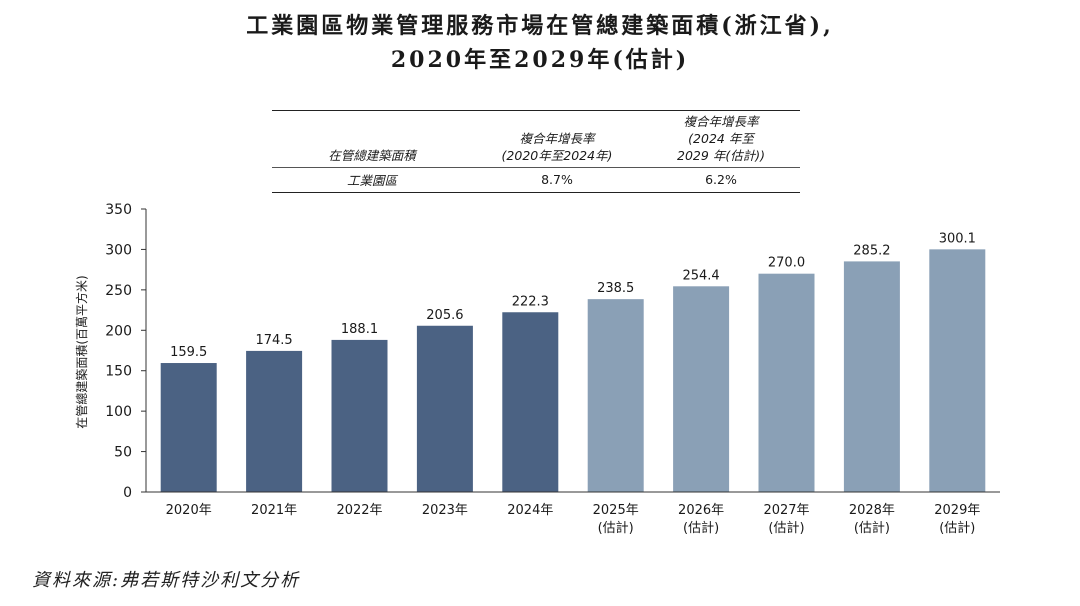 This screenshot has height=606, width=1080. What do you see at coordinates (273, 340) in the screenshot?
I see `value-label-1: 174.5` at bounding box center [273, 340].